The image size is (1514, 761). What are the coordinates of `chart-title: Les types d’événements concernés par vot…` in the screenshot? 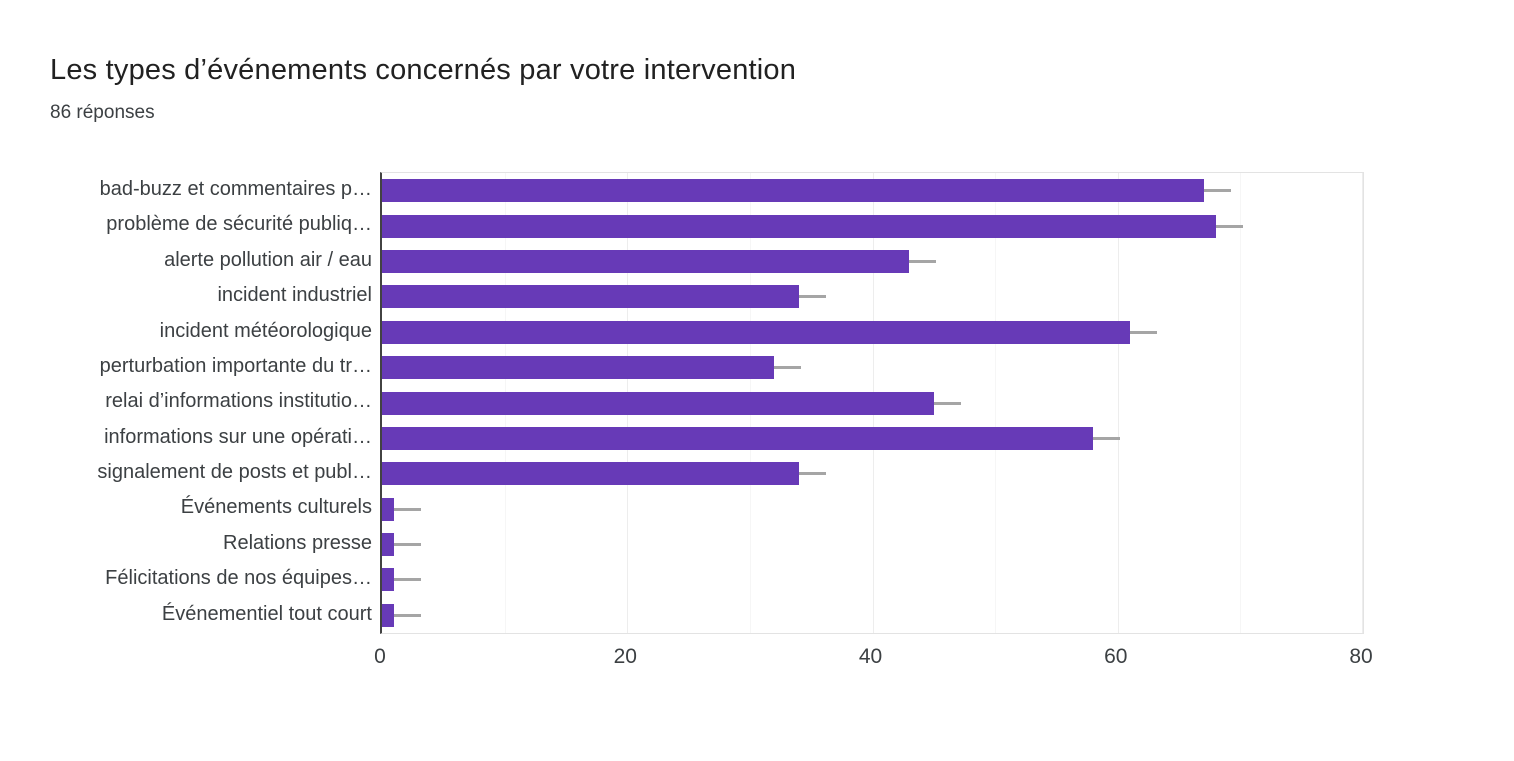 It's located at (423, 70).